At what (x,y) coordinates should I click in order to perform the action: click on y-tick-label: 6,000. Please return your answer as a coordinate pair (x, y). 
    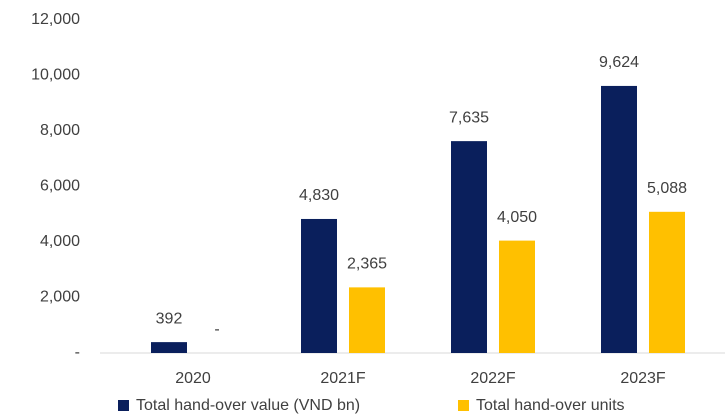
    Looking at the image, I should click on (60, 186).